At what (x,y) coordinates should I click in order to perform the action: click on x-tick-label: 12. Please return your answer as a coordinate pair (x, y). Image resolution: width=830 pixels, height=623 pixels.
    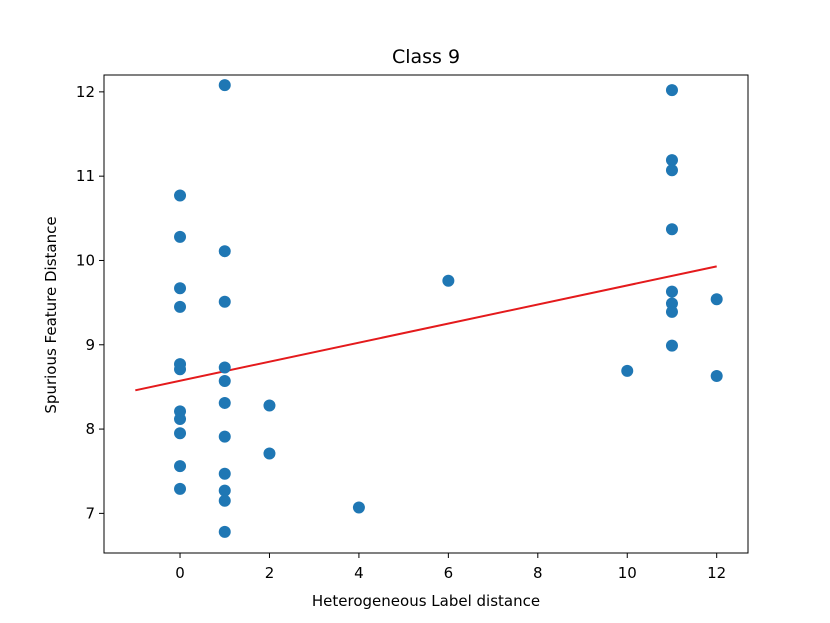
    Looking at the image, I should click on (716, 573).